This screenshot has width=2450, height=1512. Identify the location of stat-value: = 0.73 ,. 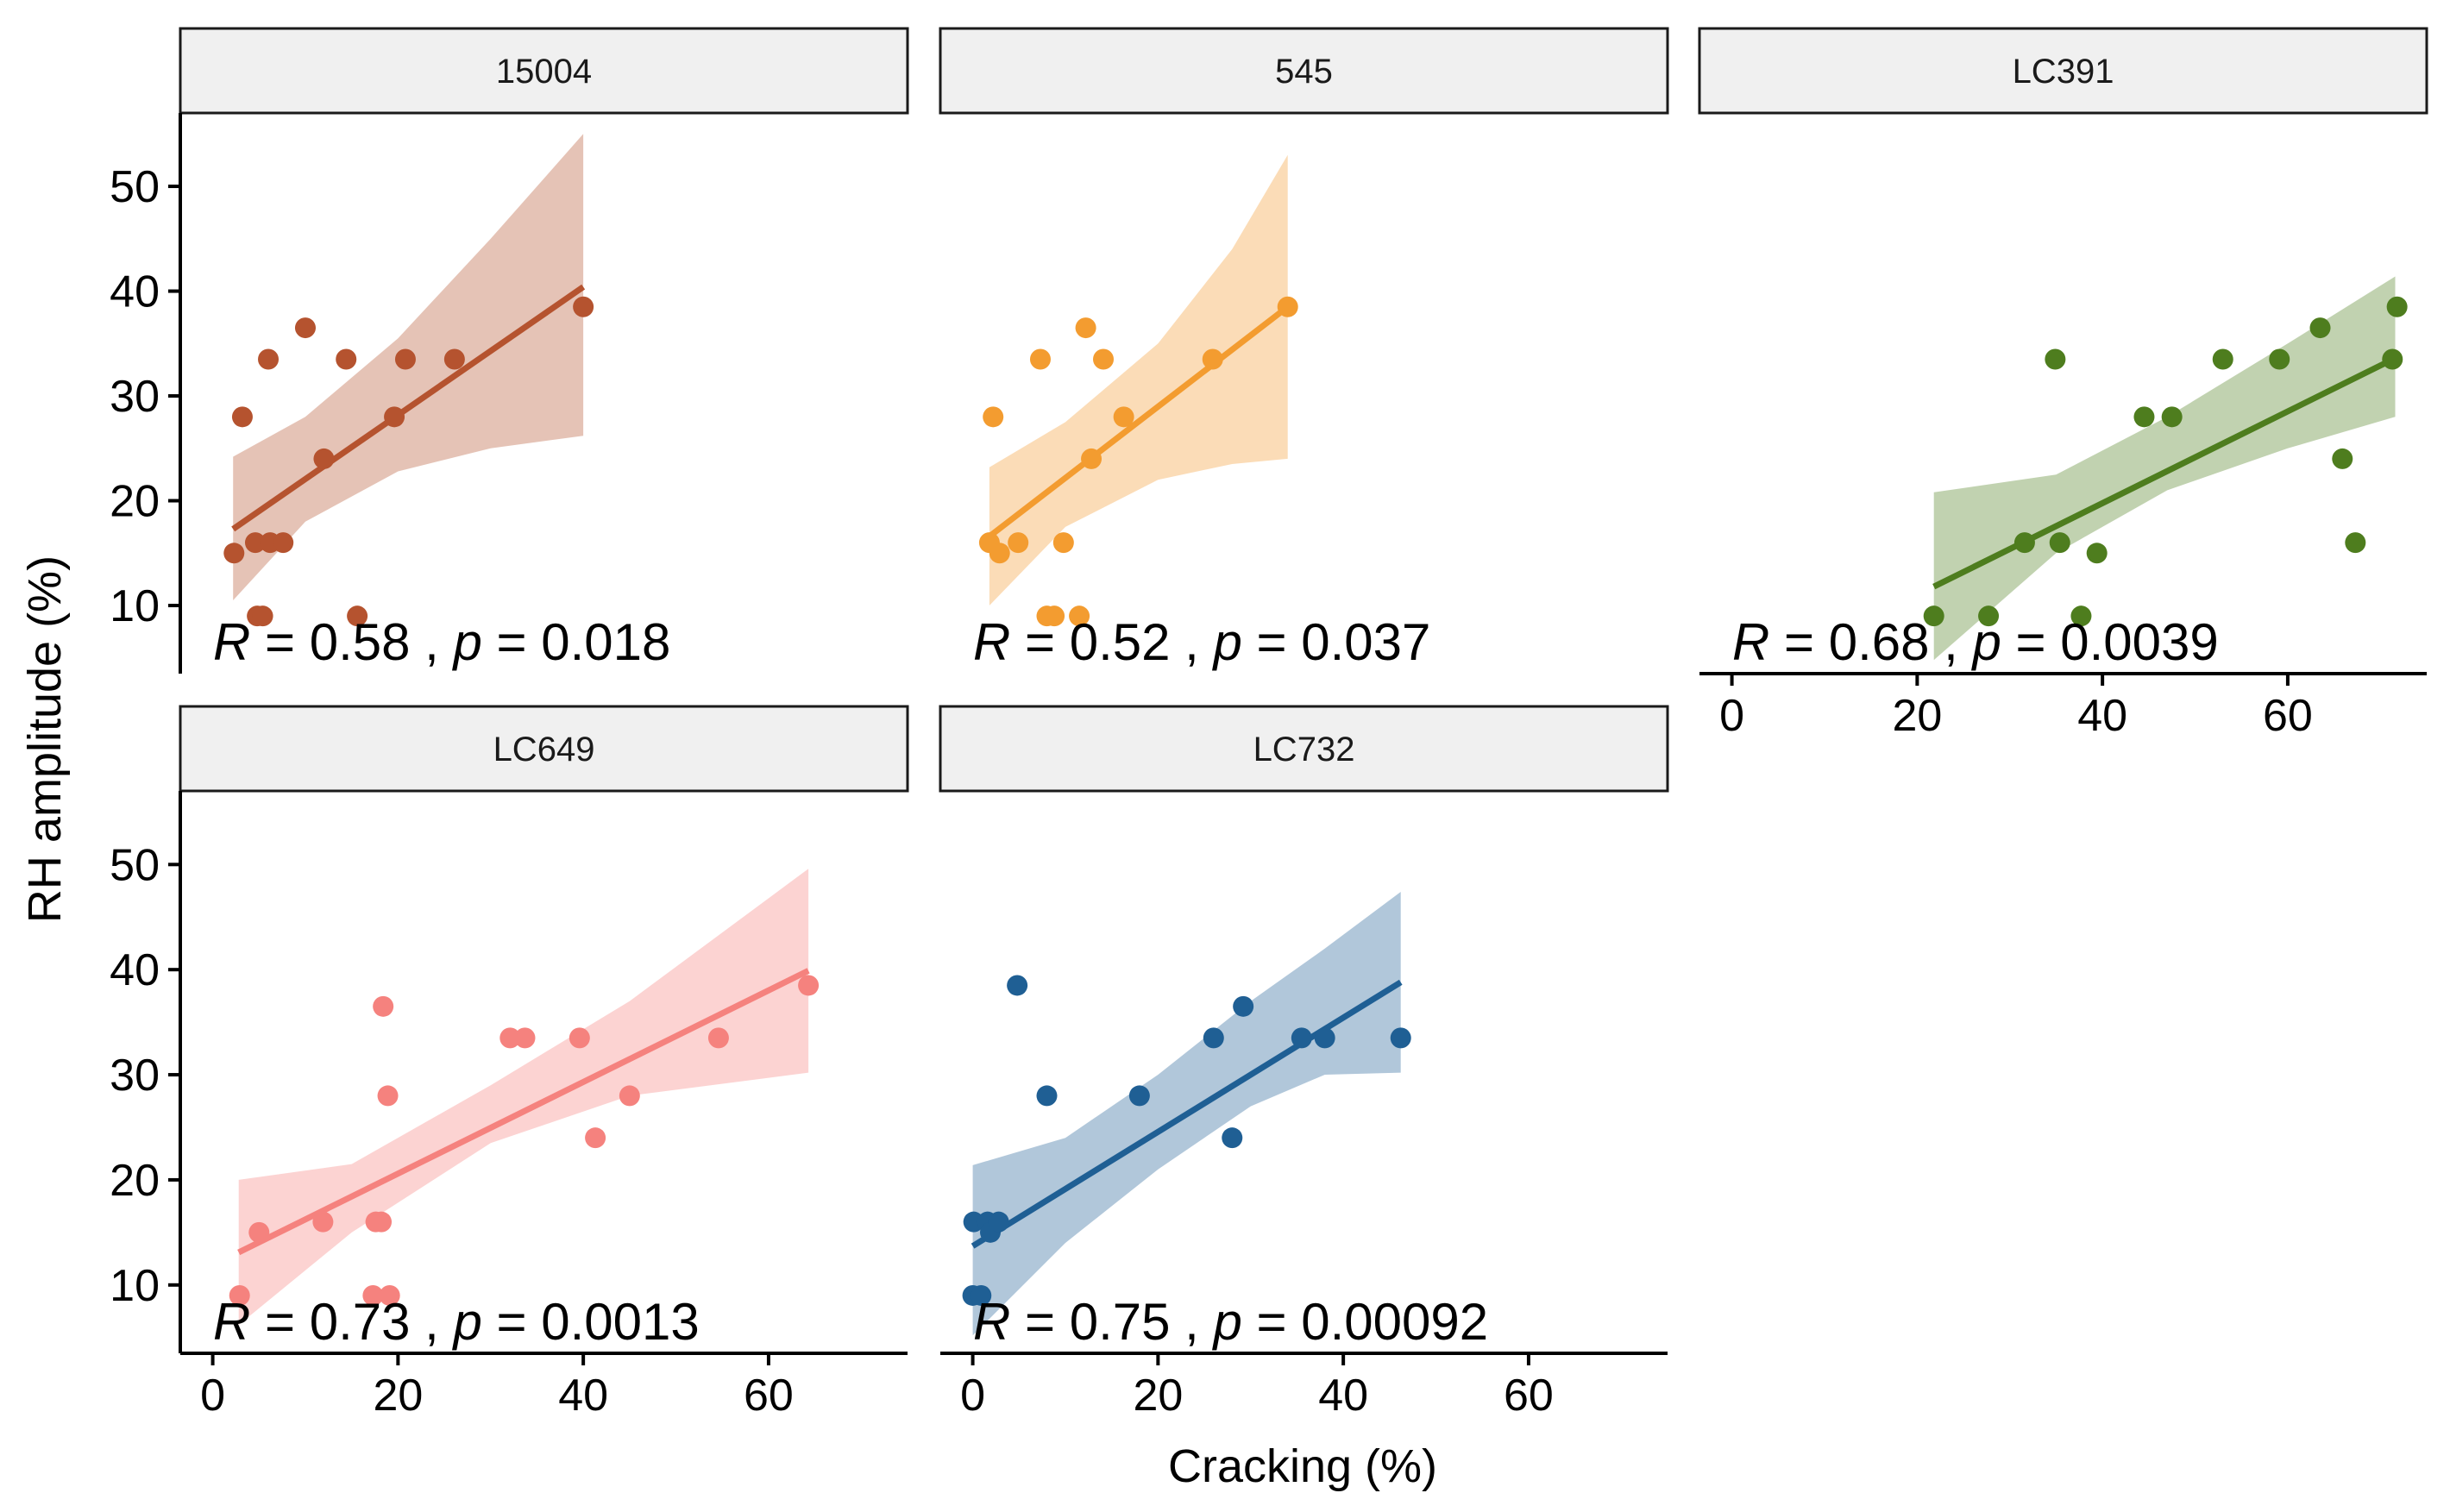
(351, 1322).